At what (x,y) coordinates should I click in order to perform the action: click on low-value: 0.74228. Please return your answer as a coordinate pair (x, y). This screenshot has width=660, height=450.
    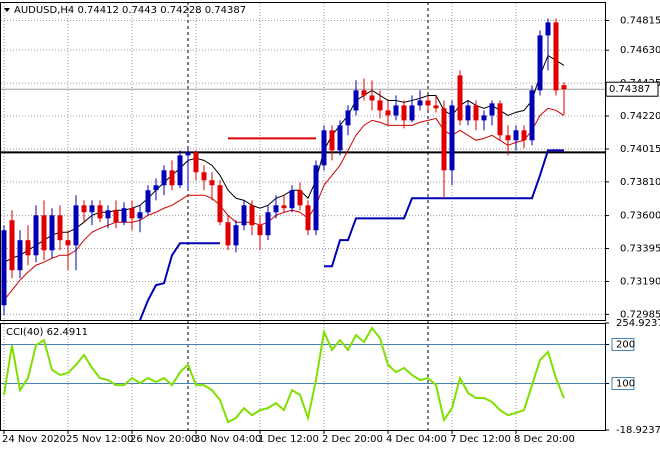
    Looking at the image, I should click on (180, 10).